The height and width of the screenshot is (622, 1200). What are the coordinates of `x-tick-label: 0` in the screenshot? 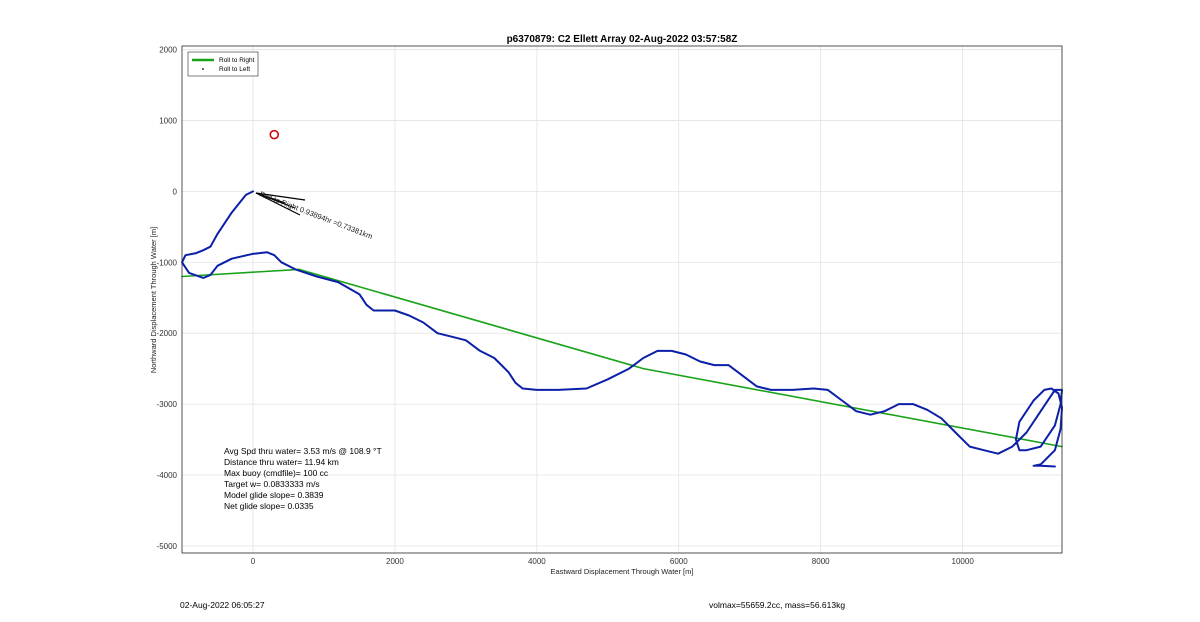 It's located at (253, 561).